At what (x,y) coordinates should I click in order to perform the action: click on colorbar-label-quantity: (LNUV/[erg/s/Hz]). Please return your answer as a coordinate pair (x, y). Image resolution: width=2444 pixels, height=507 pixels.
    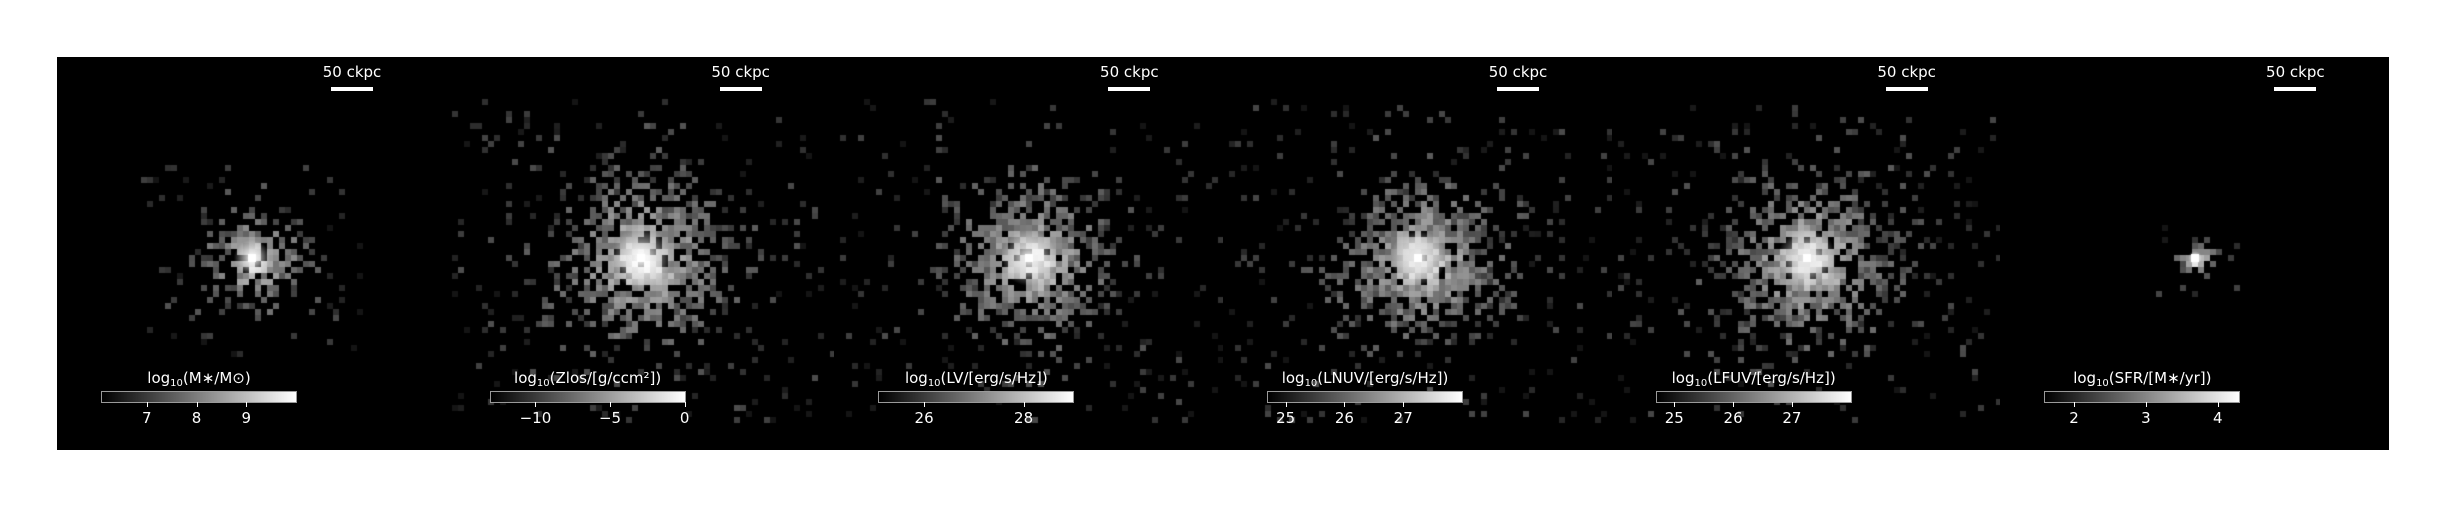
    Looking at the image, I should click on (1383, 378).